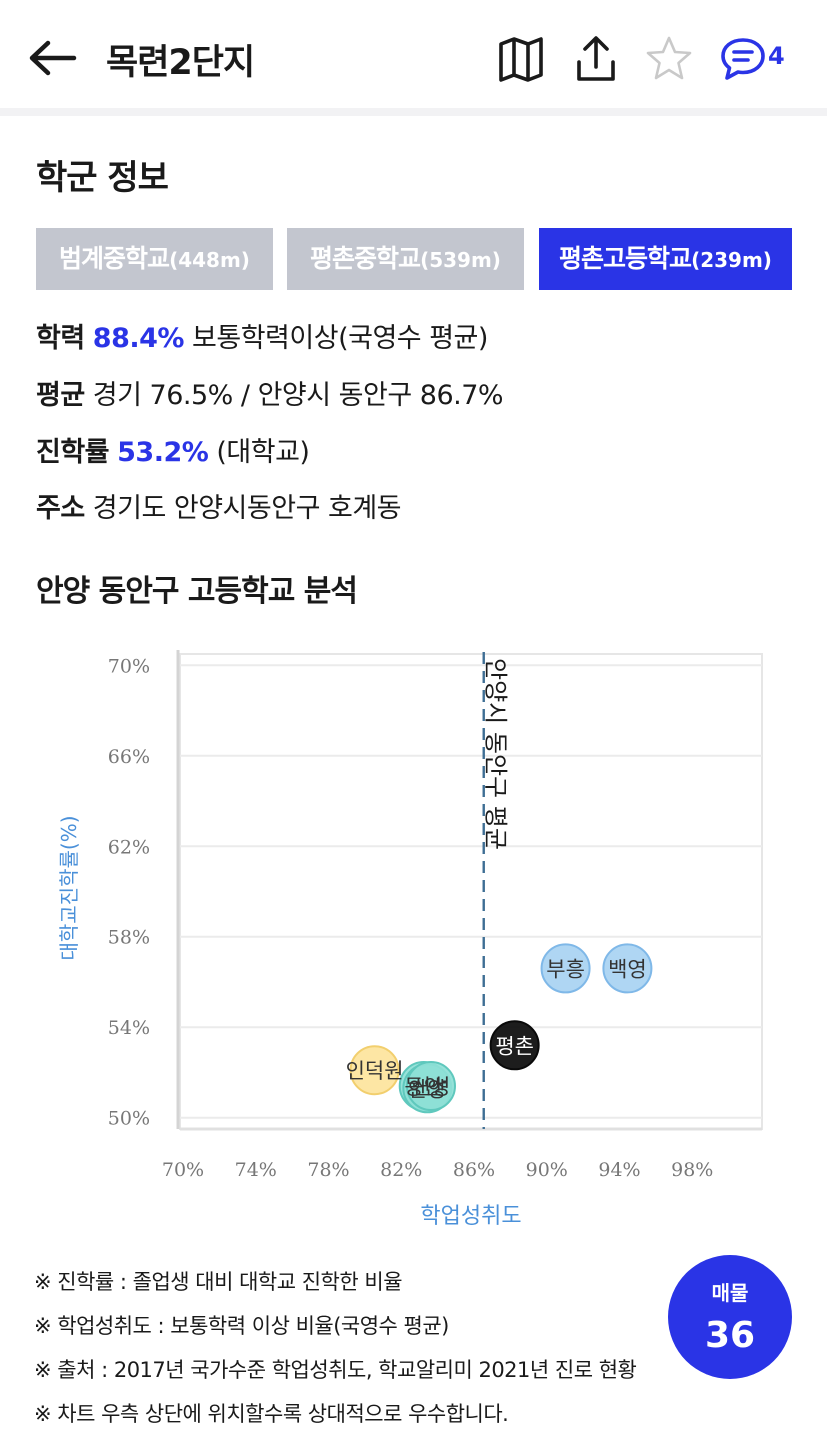 This screenshot has height=1438, width=827. I want to click on tab-school-name: 범계중학교, so click(114, 258).